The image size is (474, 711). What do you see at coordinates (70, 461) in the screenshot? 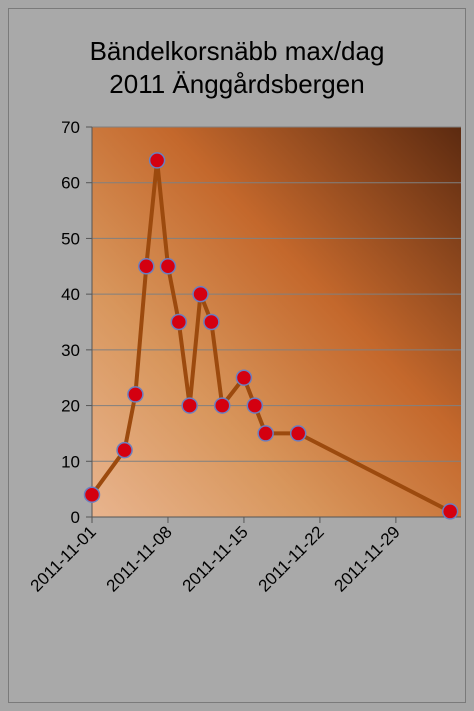
I see `y-tick-label: 10` at bounding box center [70, 461].